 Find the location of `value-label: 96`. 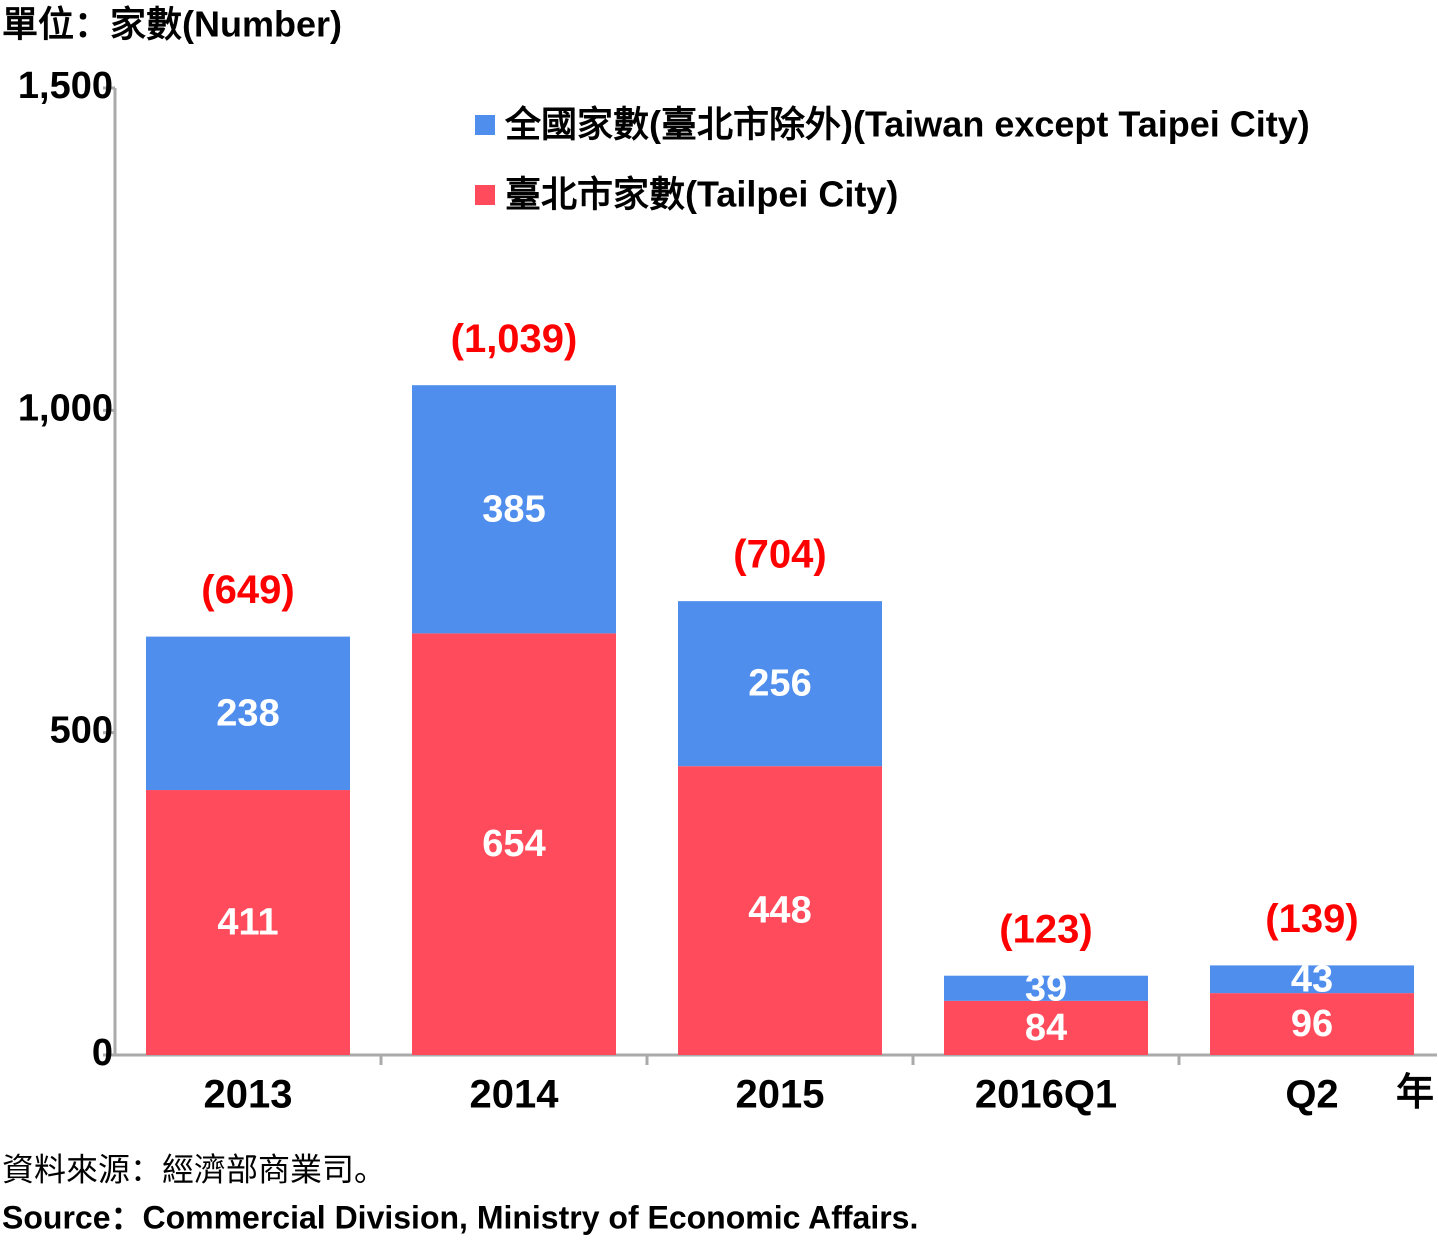

value-label: 96 is located at coordinates (1312, 1024).